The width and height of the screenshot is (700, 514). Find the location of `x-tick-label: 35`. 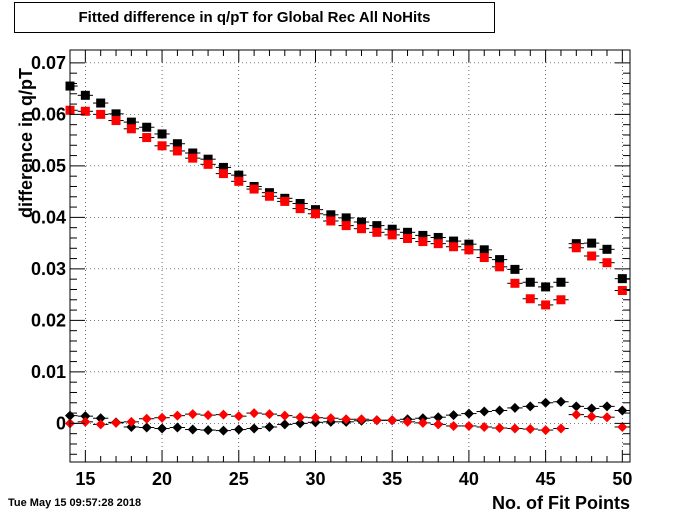

x-tick-label: 35 is located at coordinates (392, 479).